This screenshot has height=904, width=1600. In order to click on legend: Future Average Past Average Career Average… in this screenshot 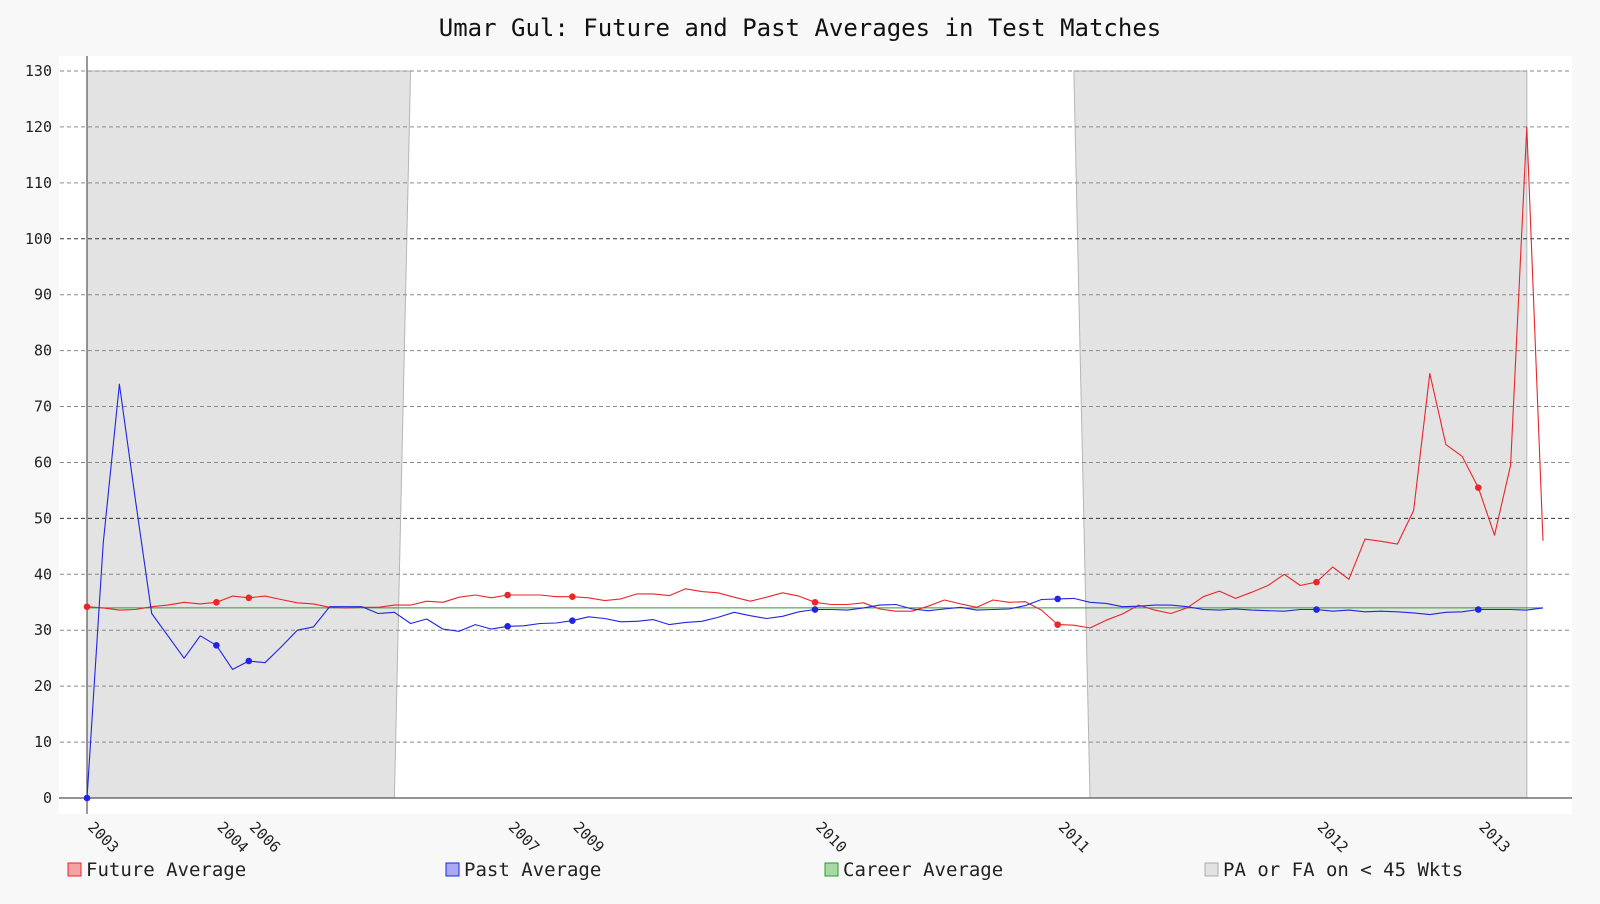, I will do `click(765, 870)`.